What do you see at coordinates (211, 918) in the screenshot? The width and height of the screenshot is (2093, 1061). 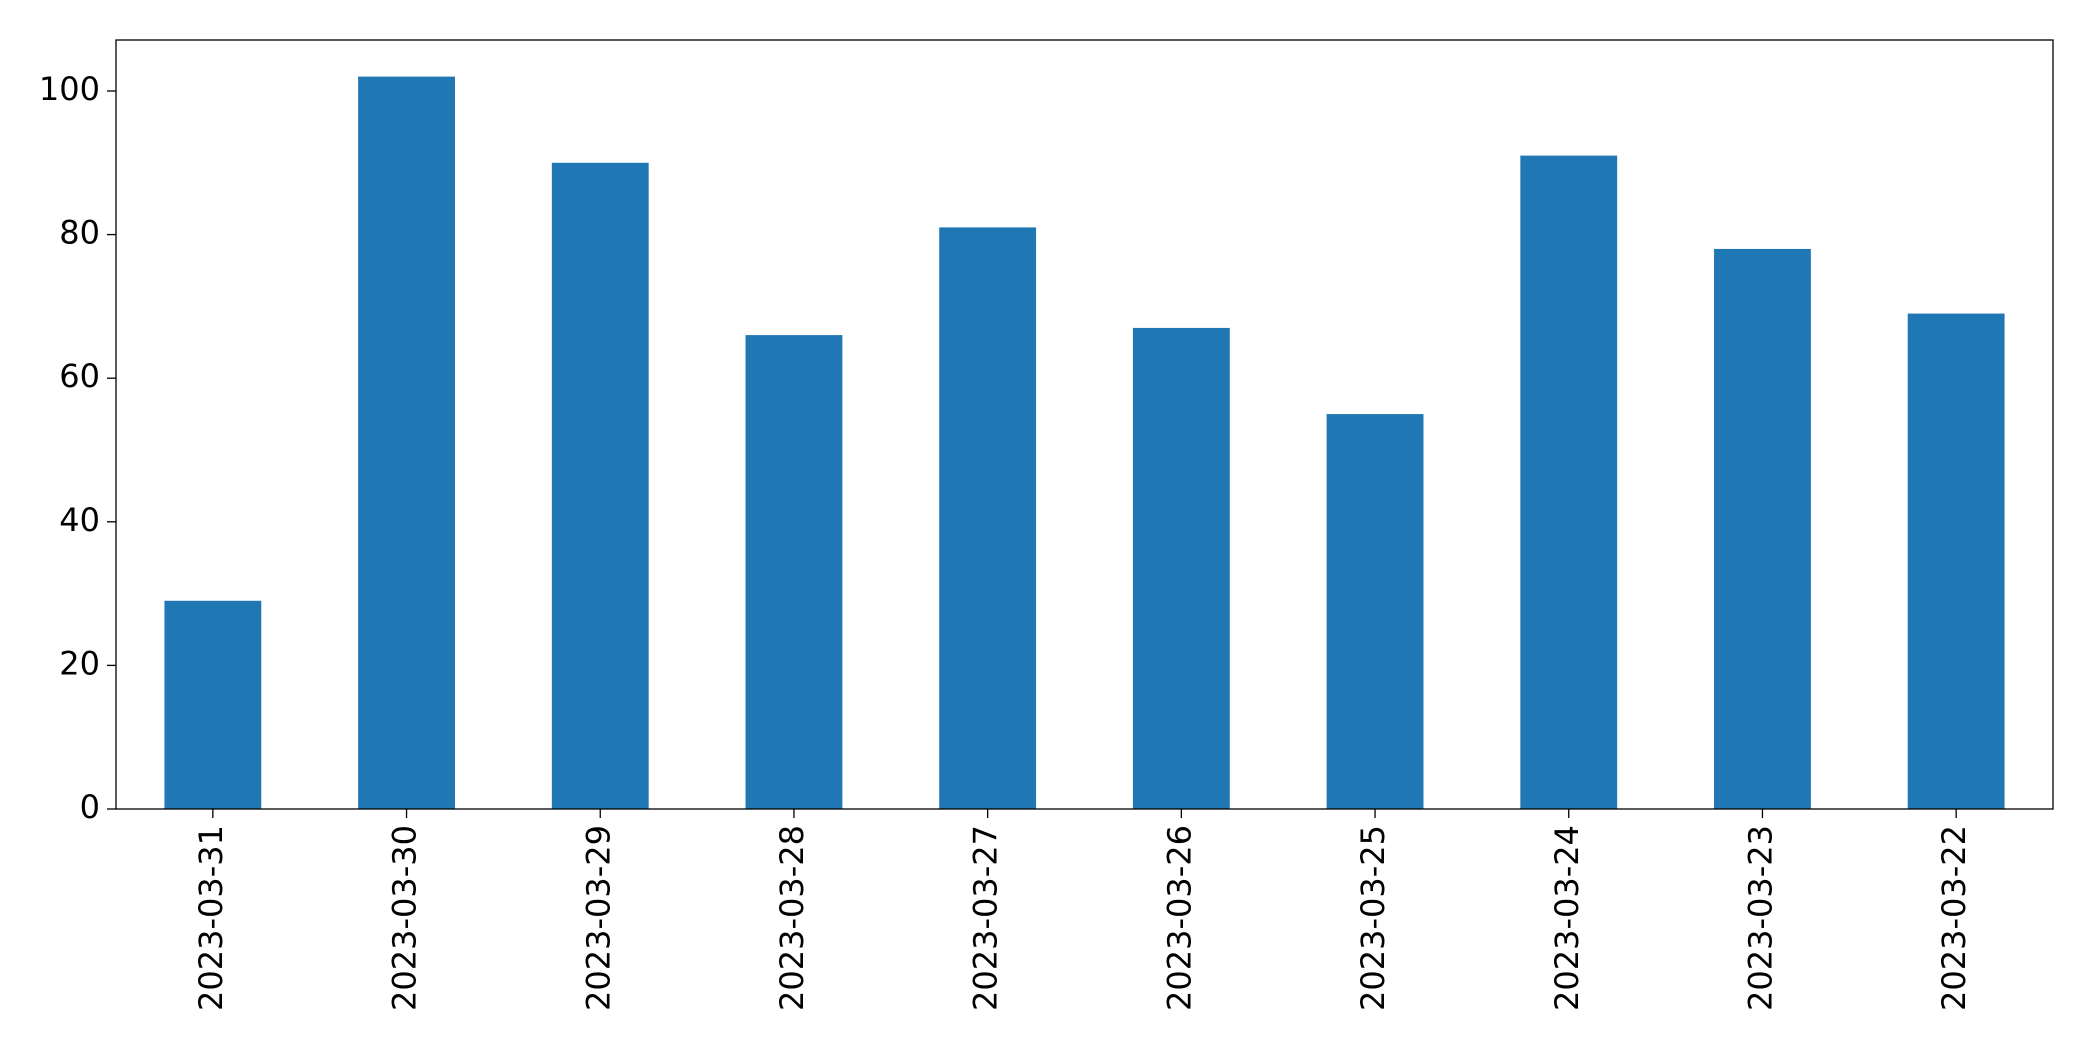 I see `x-tick-label: 2023-03-31` at bounding box center [211, 918].